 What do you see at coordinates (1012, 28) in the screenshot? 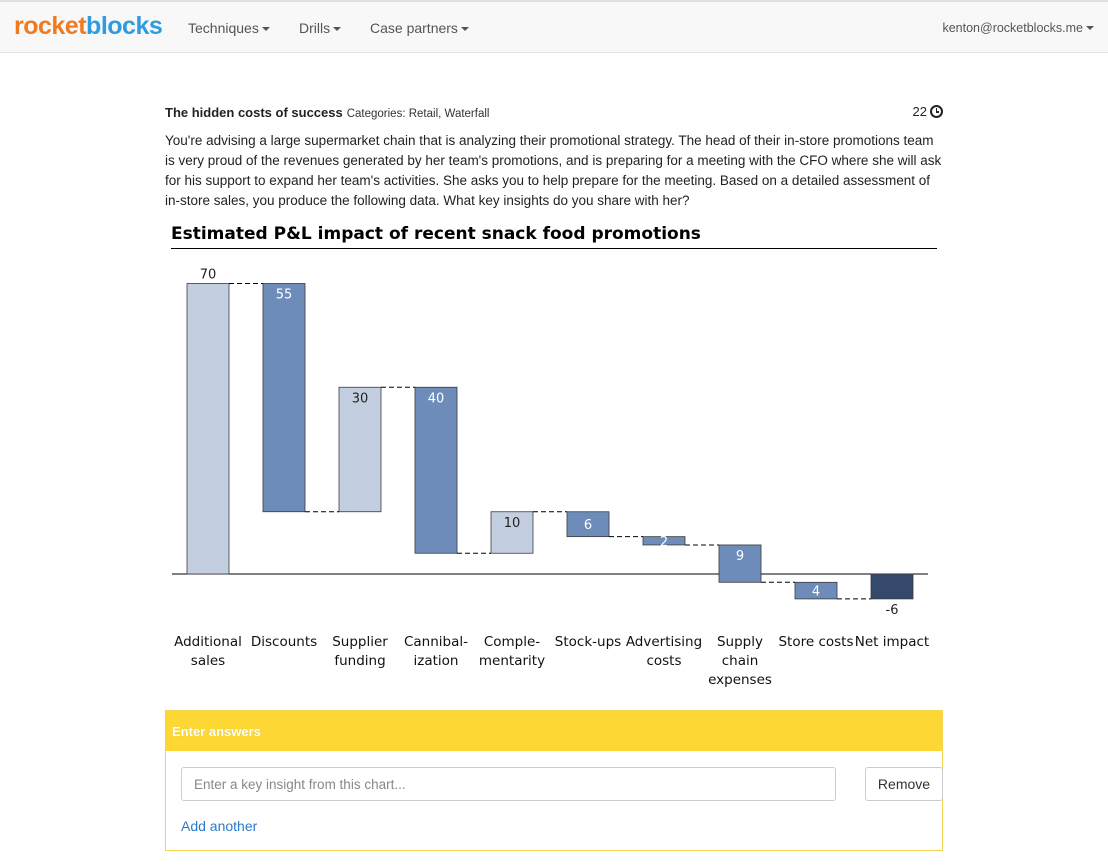
I see `user-email: kenton@rocketblocks.me` at bounding box center [1012, 28].